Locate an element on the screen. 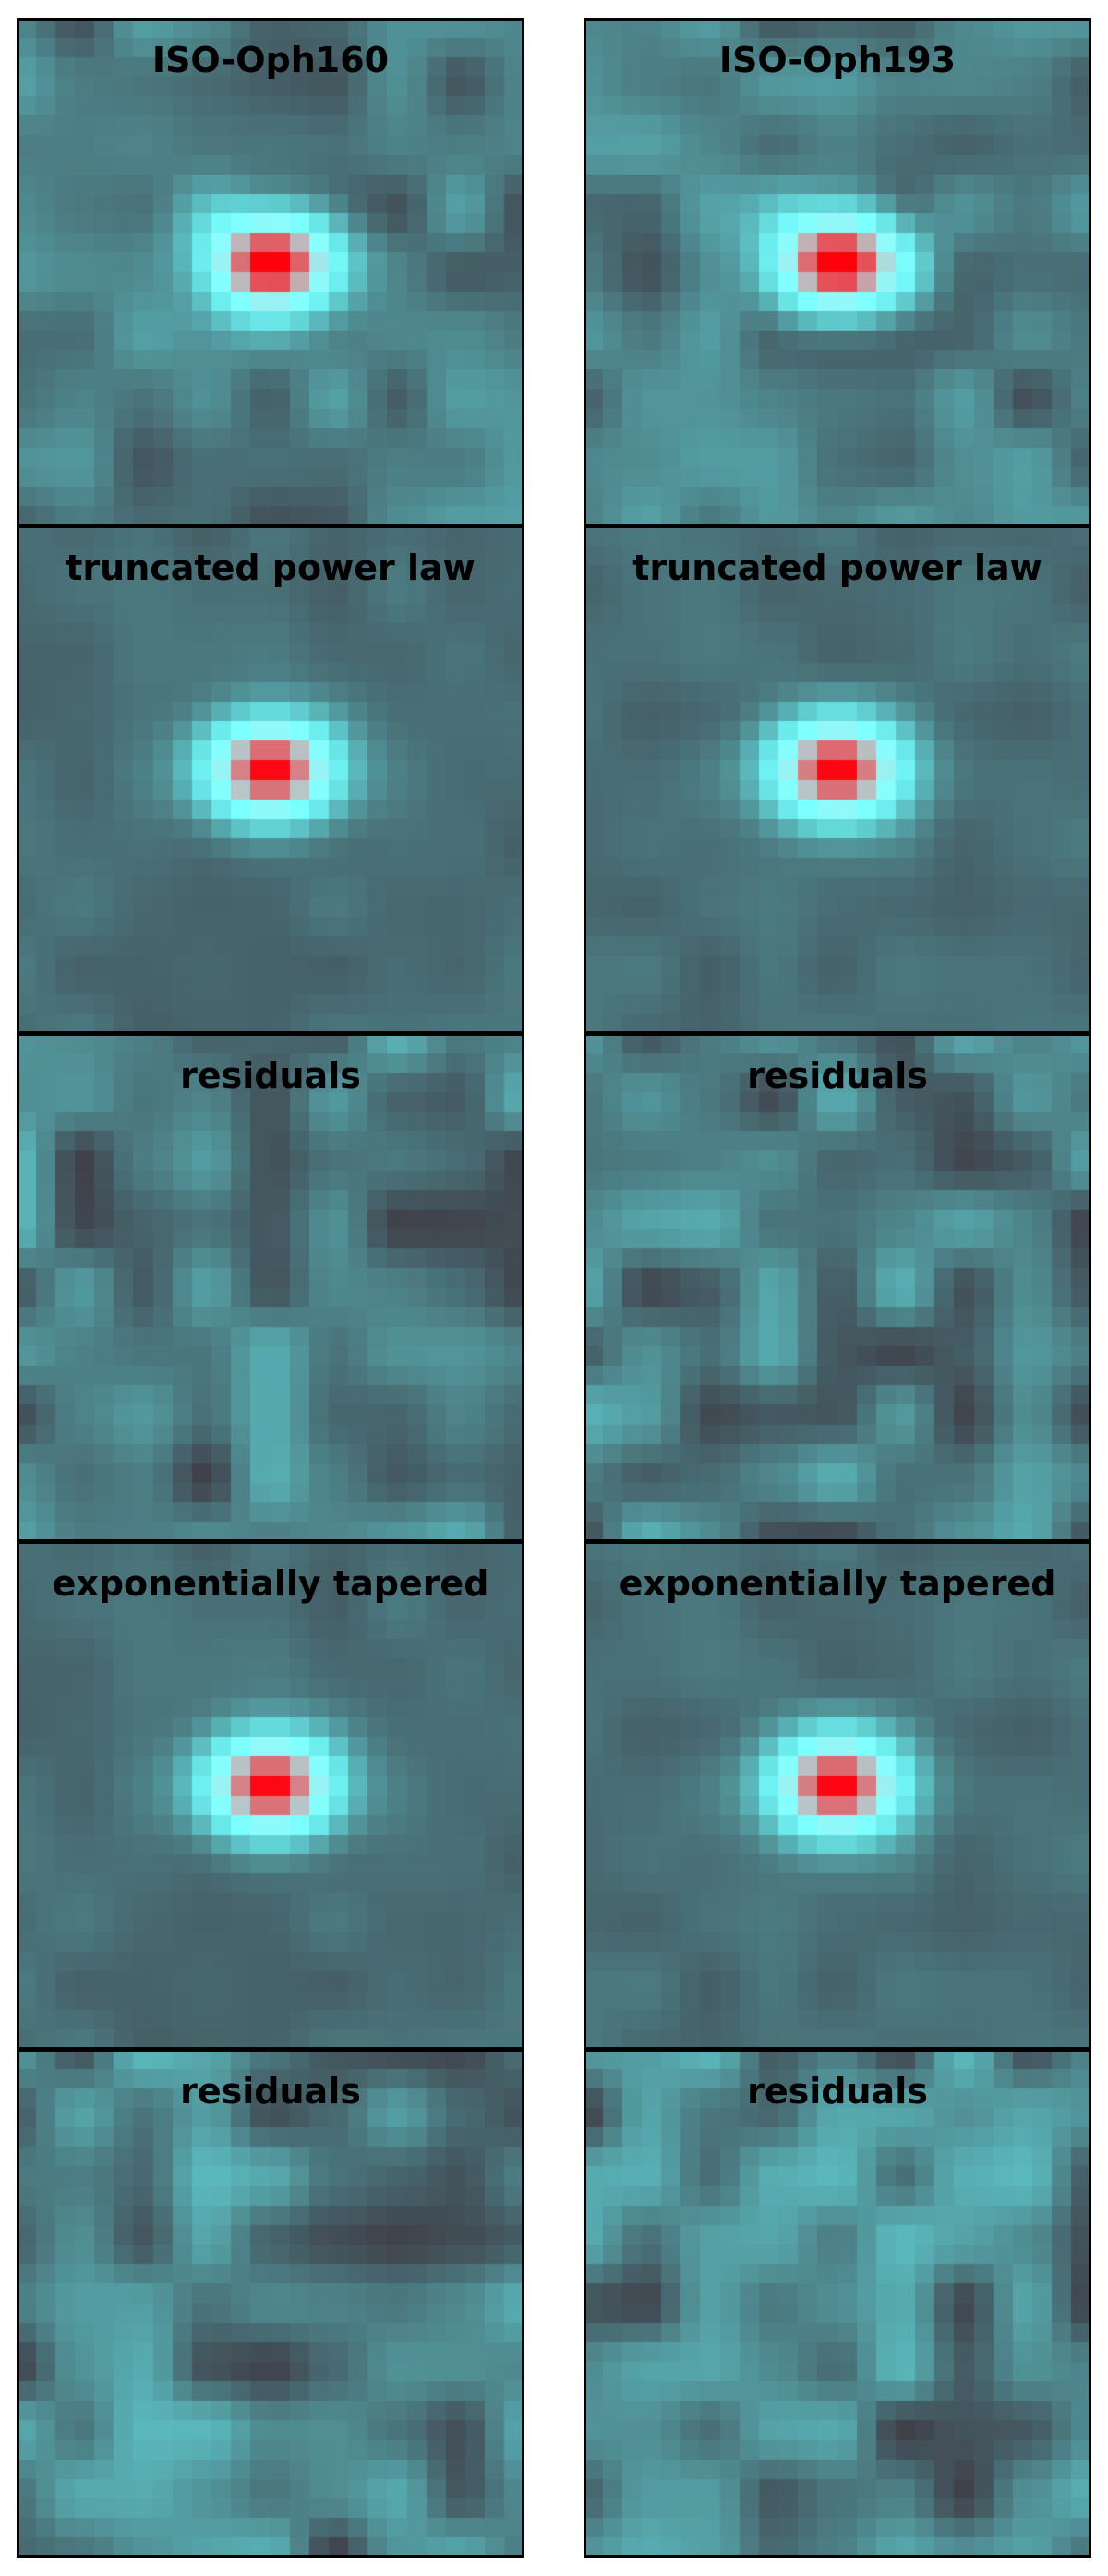  heatmap-observed-iso-oph160 is located at coordinates (271, 272).